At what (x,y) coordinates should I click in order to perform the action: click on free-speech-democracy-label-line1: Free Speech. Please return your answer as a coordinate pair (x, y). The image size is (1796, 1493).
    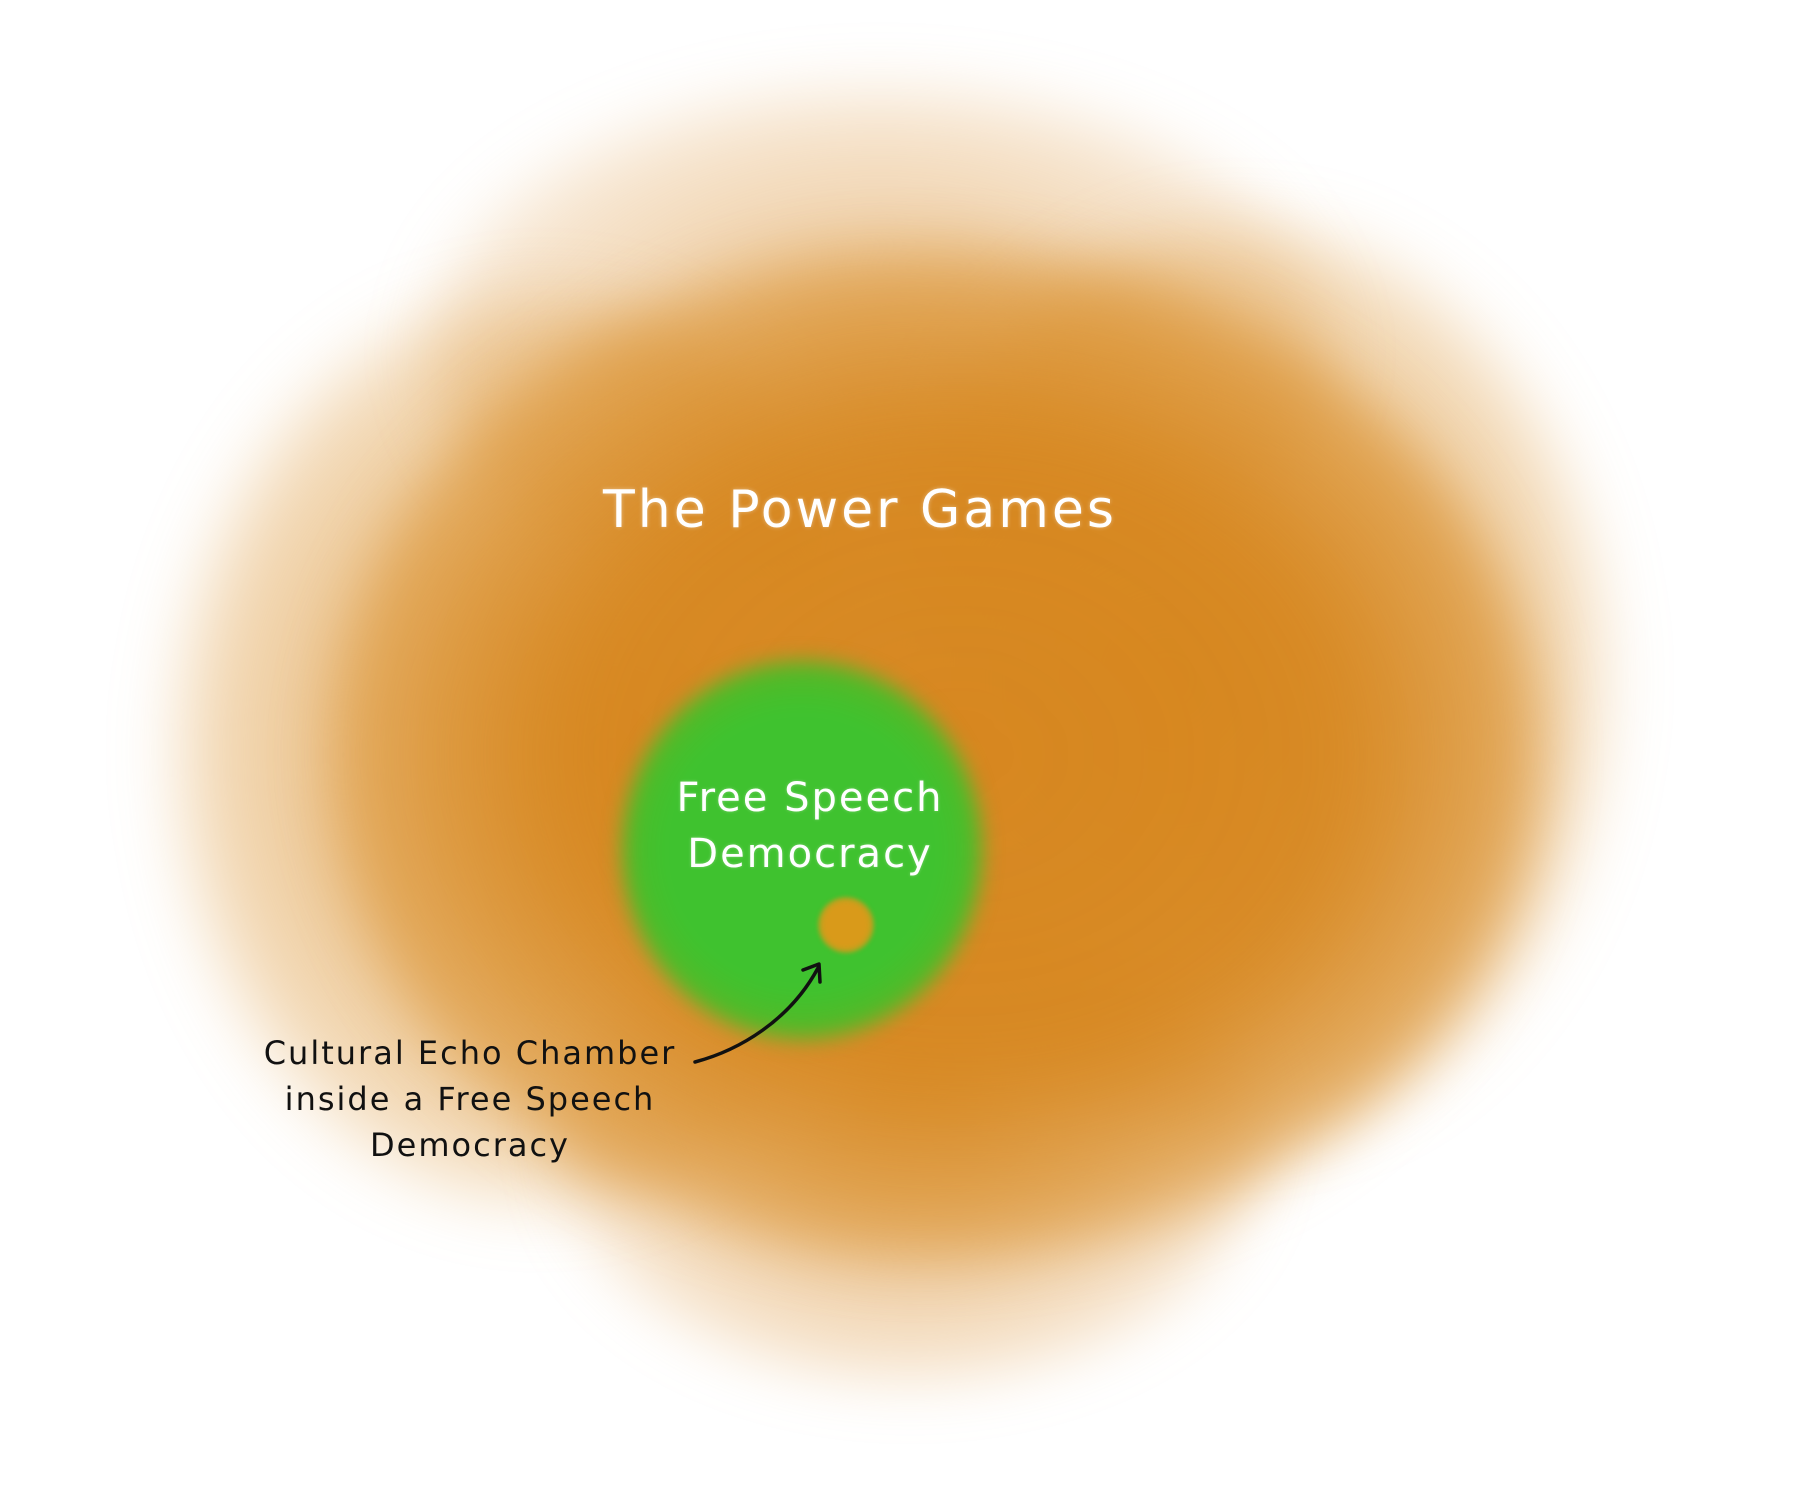
    Looking at the image, I should click on (810, 798).